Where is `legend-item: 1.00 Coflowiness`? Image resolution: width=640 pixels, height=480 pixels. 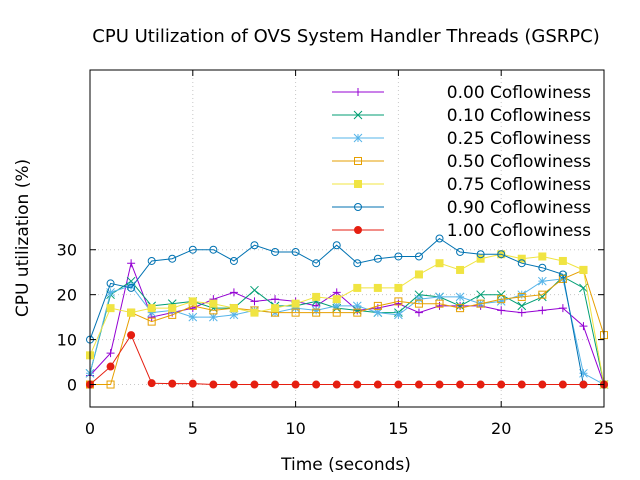
legend-item: 1.00 Coflowiness is located at coordinates (461, 231).